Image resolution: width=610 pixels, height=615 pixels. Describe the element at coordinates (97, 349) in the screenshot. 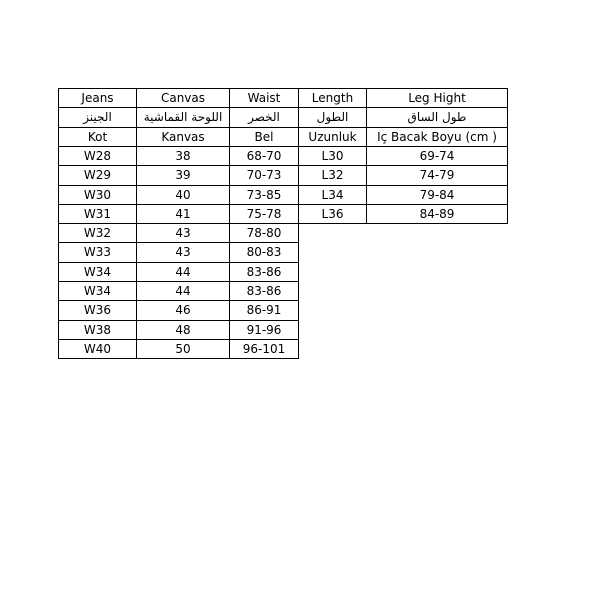

I see `table-cell: W40` at that location.